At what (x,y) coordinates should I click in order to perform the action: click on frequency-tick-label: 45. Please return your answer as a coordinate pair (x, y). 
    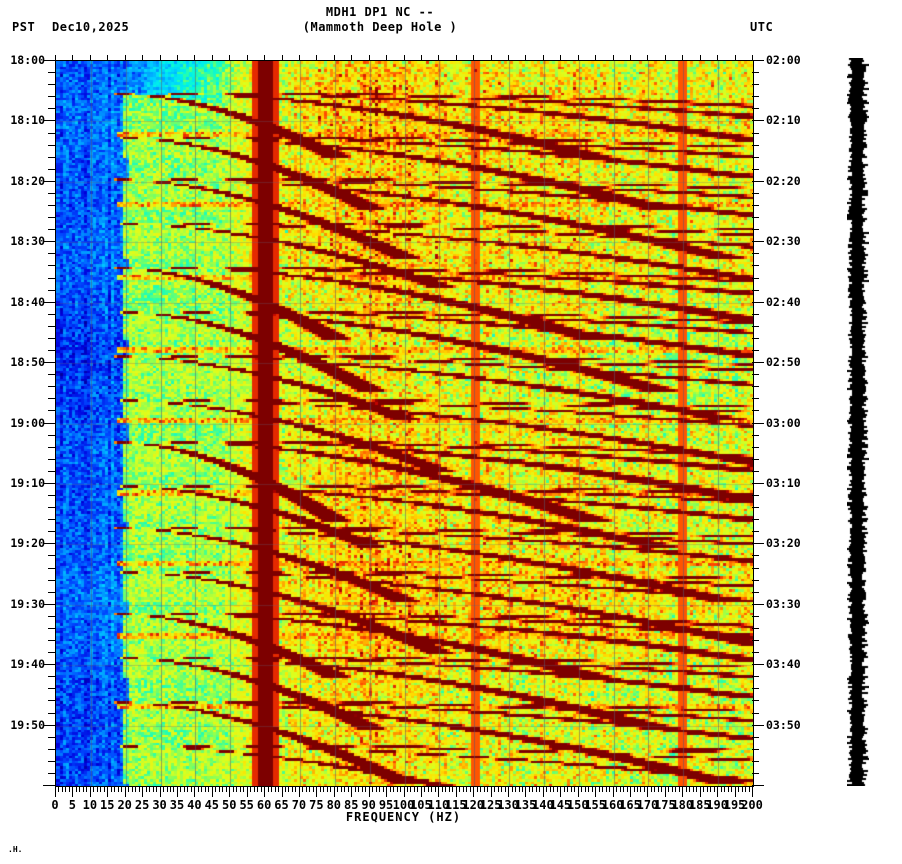
    Looking at the image, I should click on (212, 805).